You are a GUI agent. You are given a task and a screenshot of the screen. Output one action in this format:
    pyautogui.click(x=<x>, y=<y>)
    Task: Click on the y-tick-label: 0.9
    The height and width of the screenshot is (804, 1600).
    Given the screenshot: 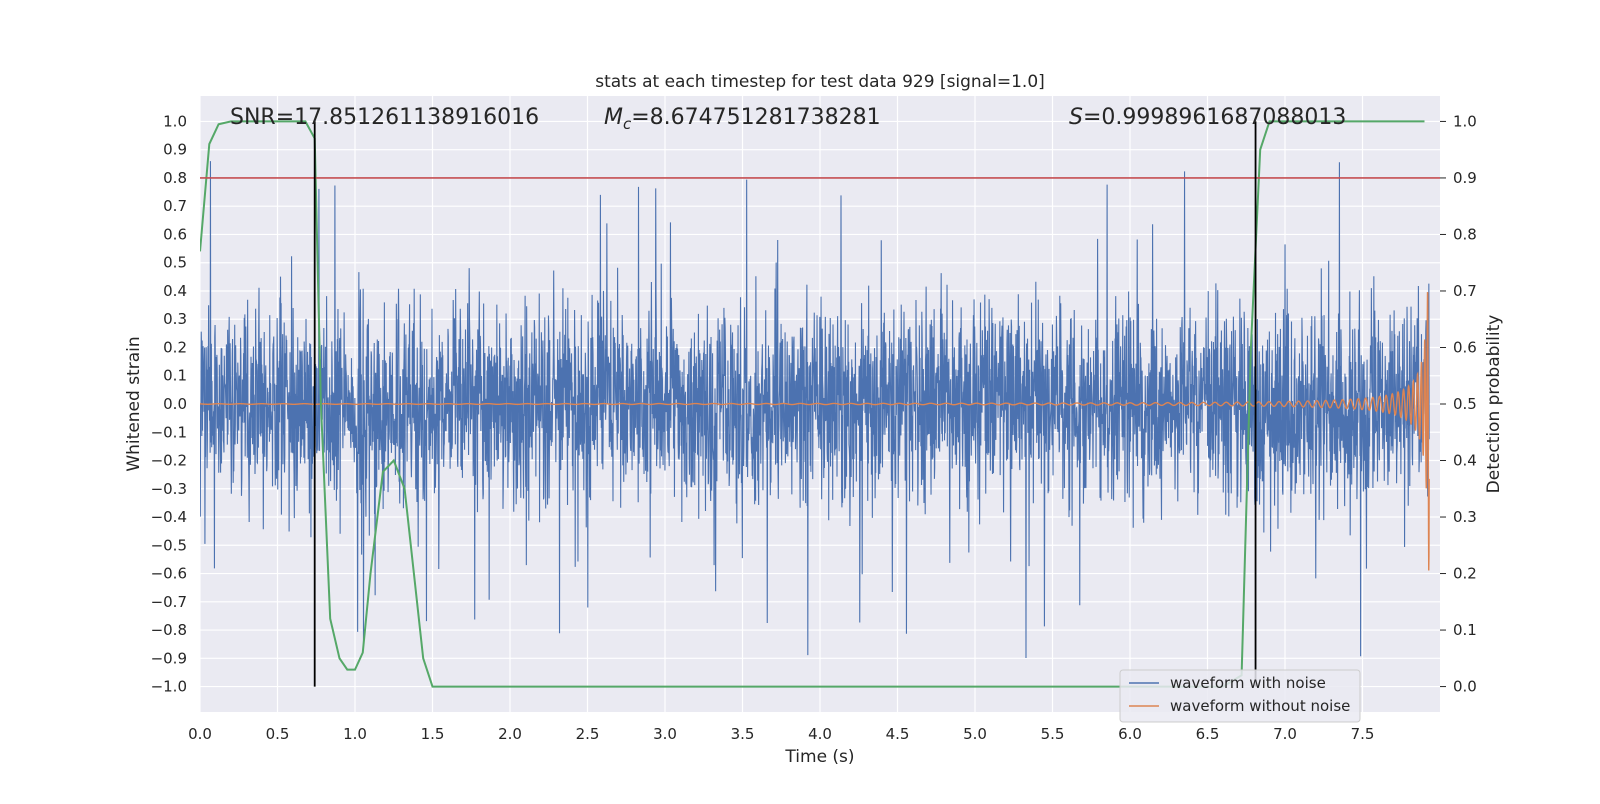 What is the action you would take?
    pyautogui.click(x=175, y=150)
    